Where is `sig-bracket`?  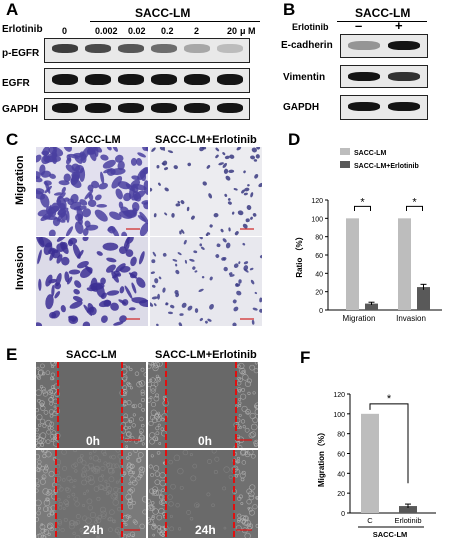 sig-bracket is located at coordinates (389, 443).